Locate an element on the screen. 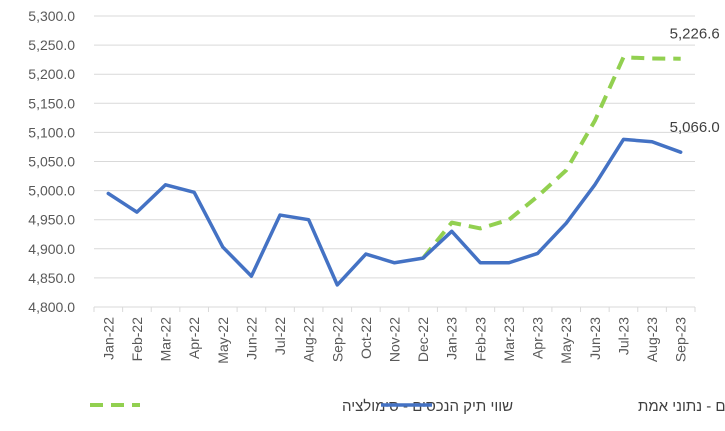 This screenshot has height=431, width=725. y-tick-label: 5,250.0 is located at coordinates (51, 45).